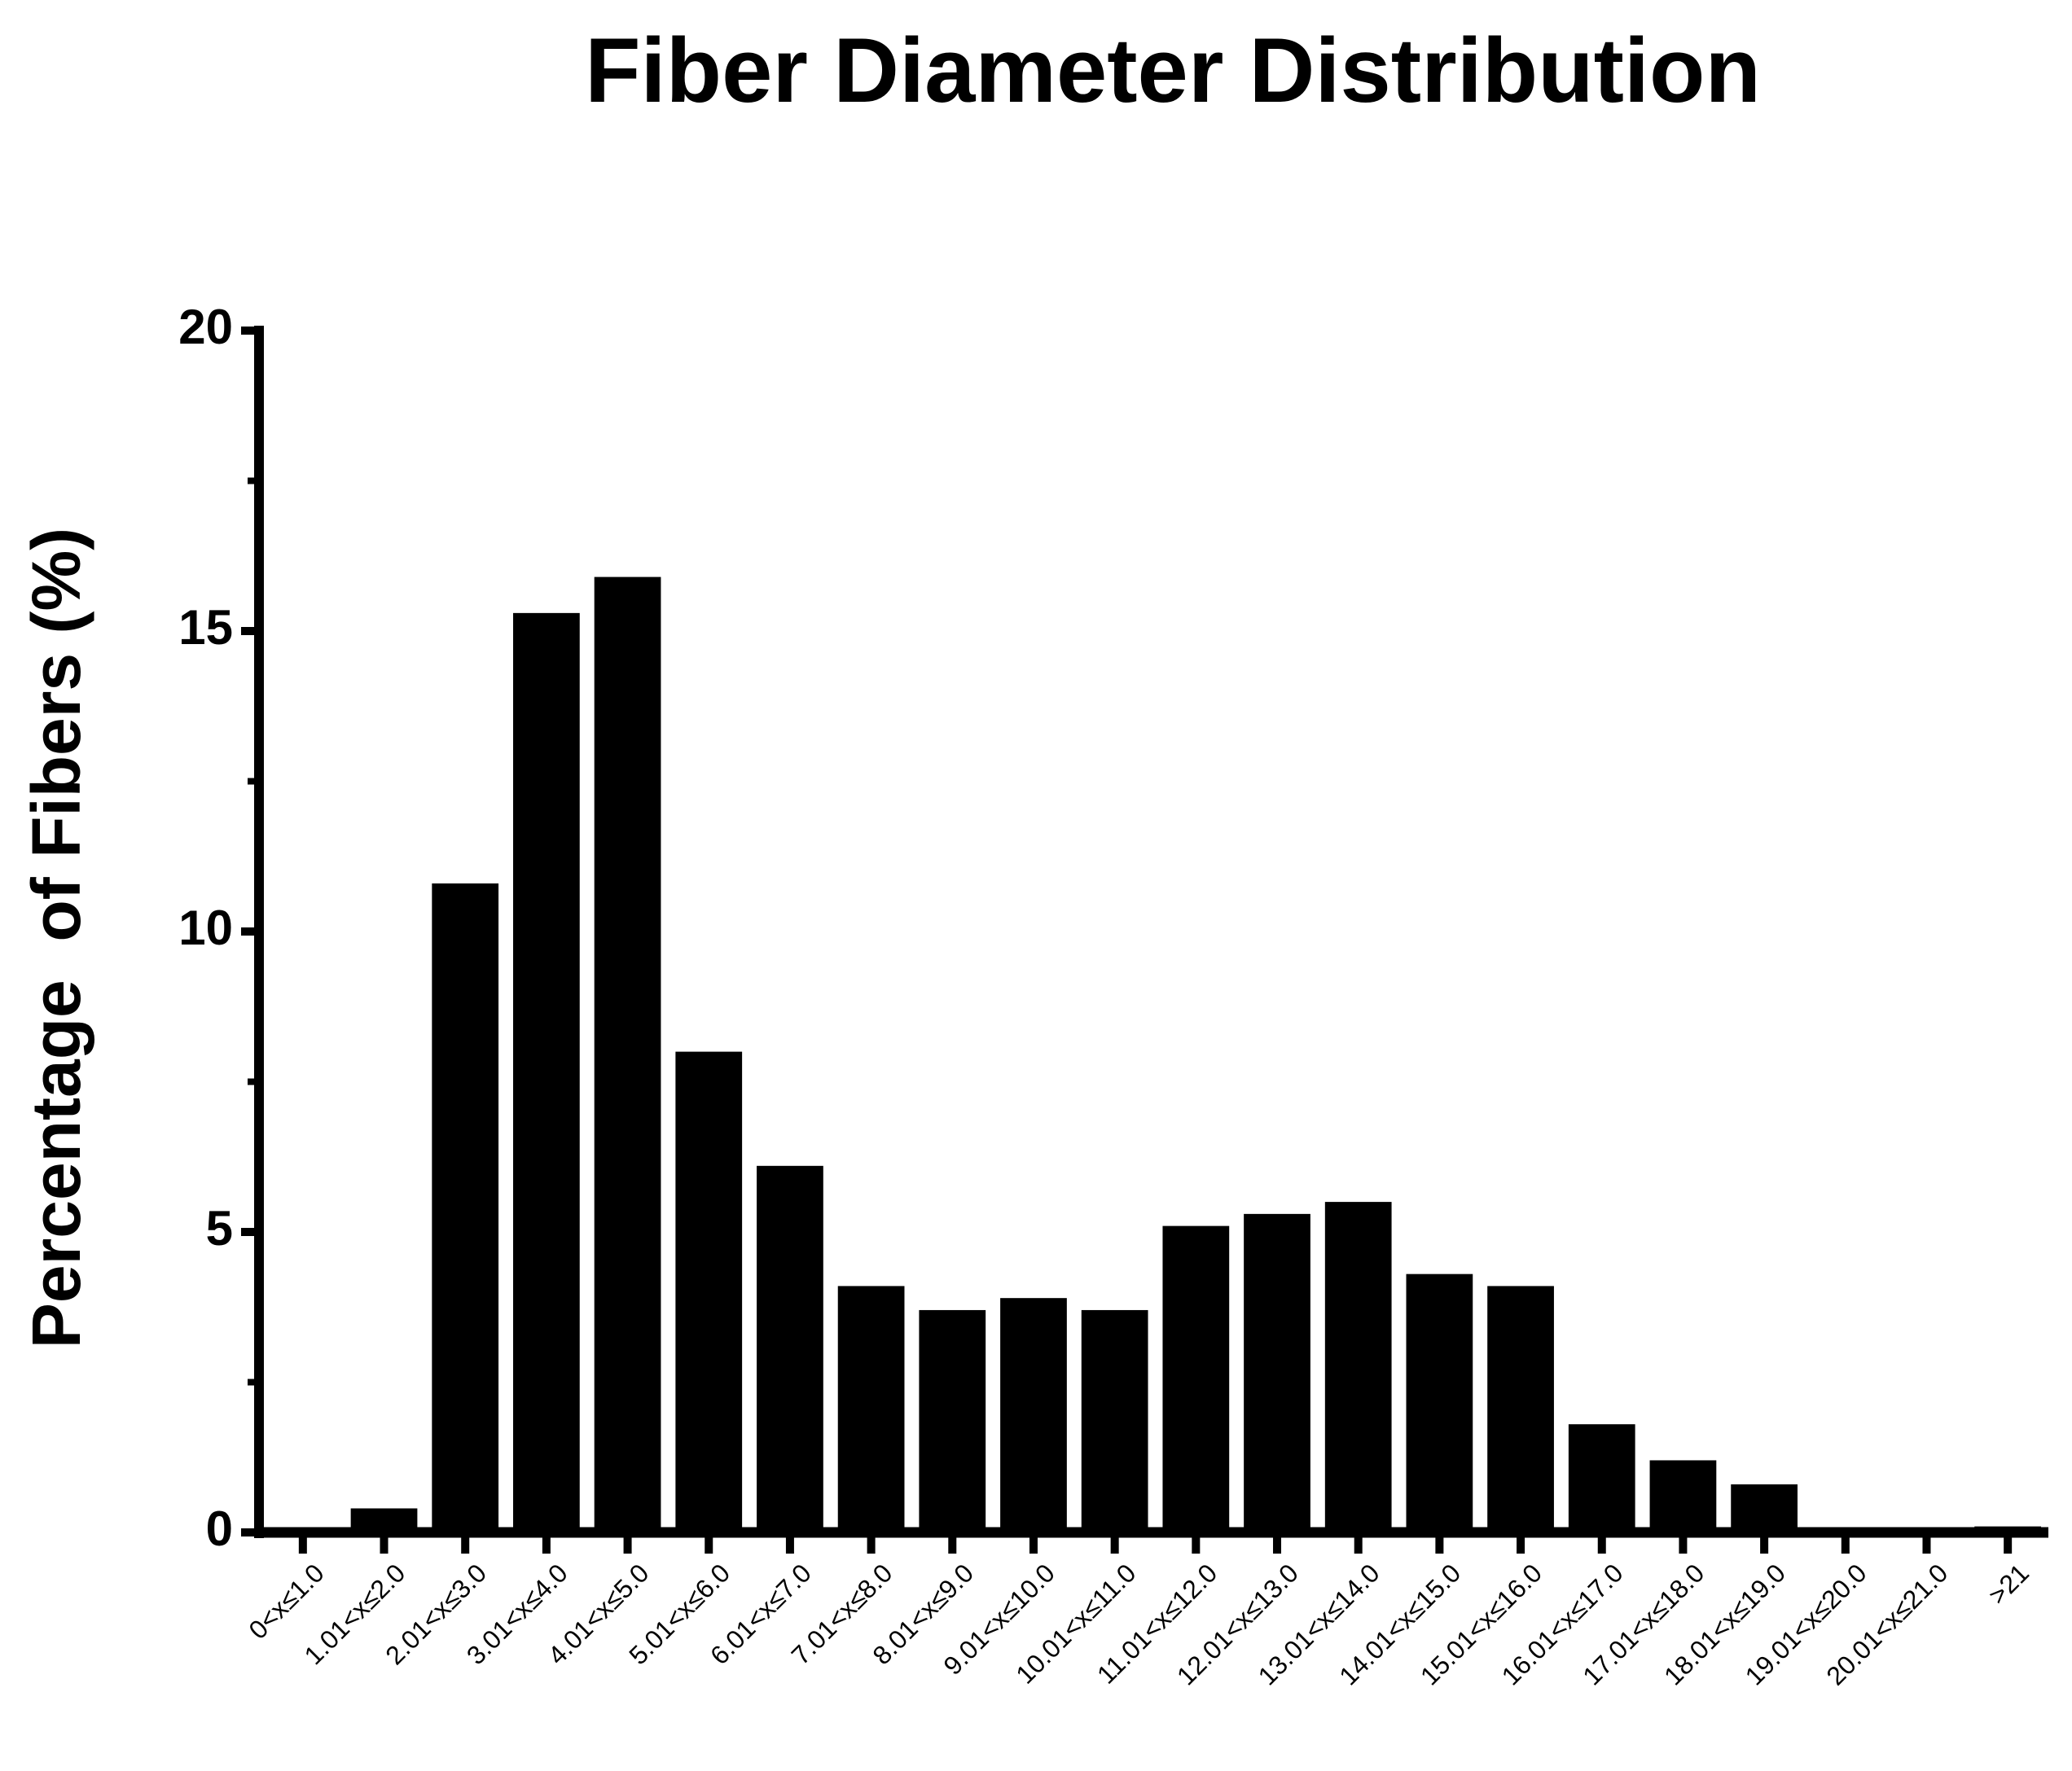 Image resolution: width=2072 pixels, height=1771 pixels. What do you see at coordinates (56, 938) in the screenshot?
I see `y-axis-label: Percentage of Fibers (%)` at bounding box center [56, 938].